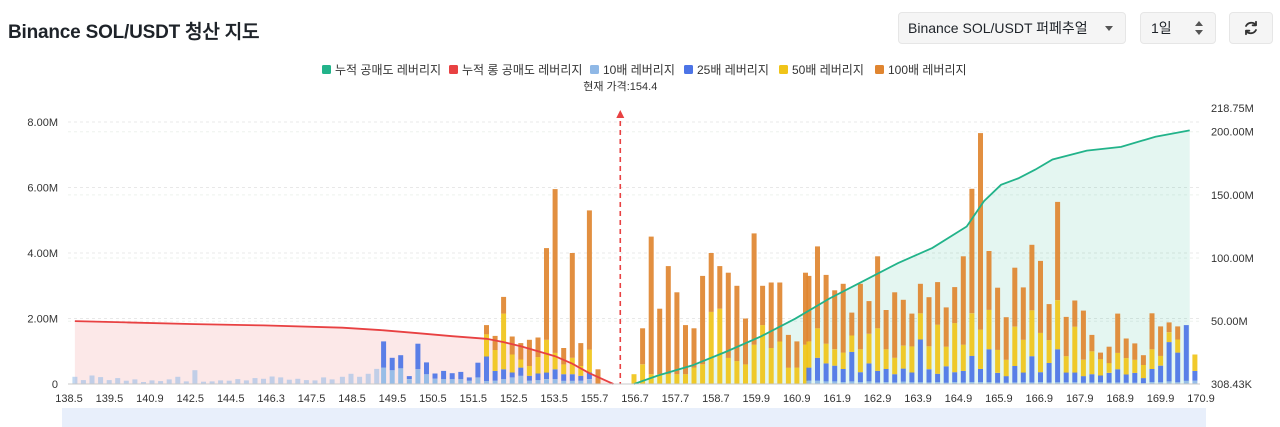 The width and height of the screenshot is (1280, 427). What do you see at coordinates (1012, 28) in the screenshot?
I see `market-select: Binance SOL/USDT 퍼페추얼` at bounding box center [1012, 28].